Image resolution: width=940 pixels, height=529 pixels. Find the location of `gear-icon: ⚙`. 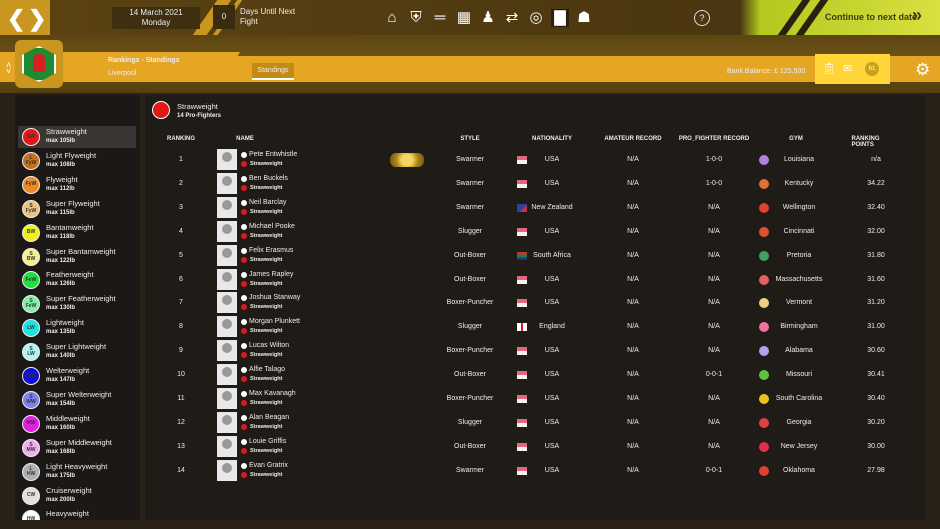

gear-icon: ⚙ is located at coordinates (923, 69).